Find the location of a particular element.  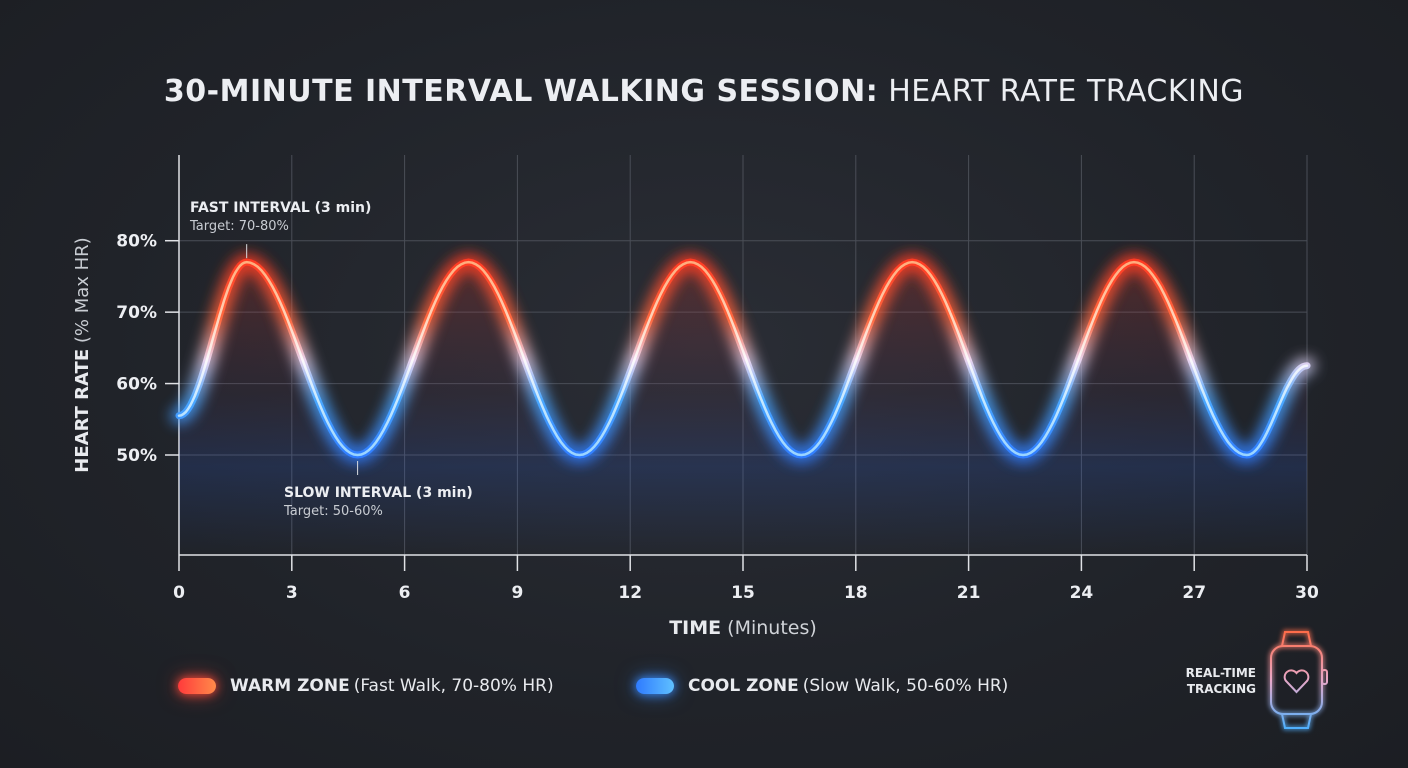

warm-zone-swatch is located at coordinates (197, 686).